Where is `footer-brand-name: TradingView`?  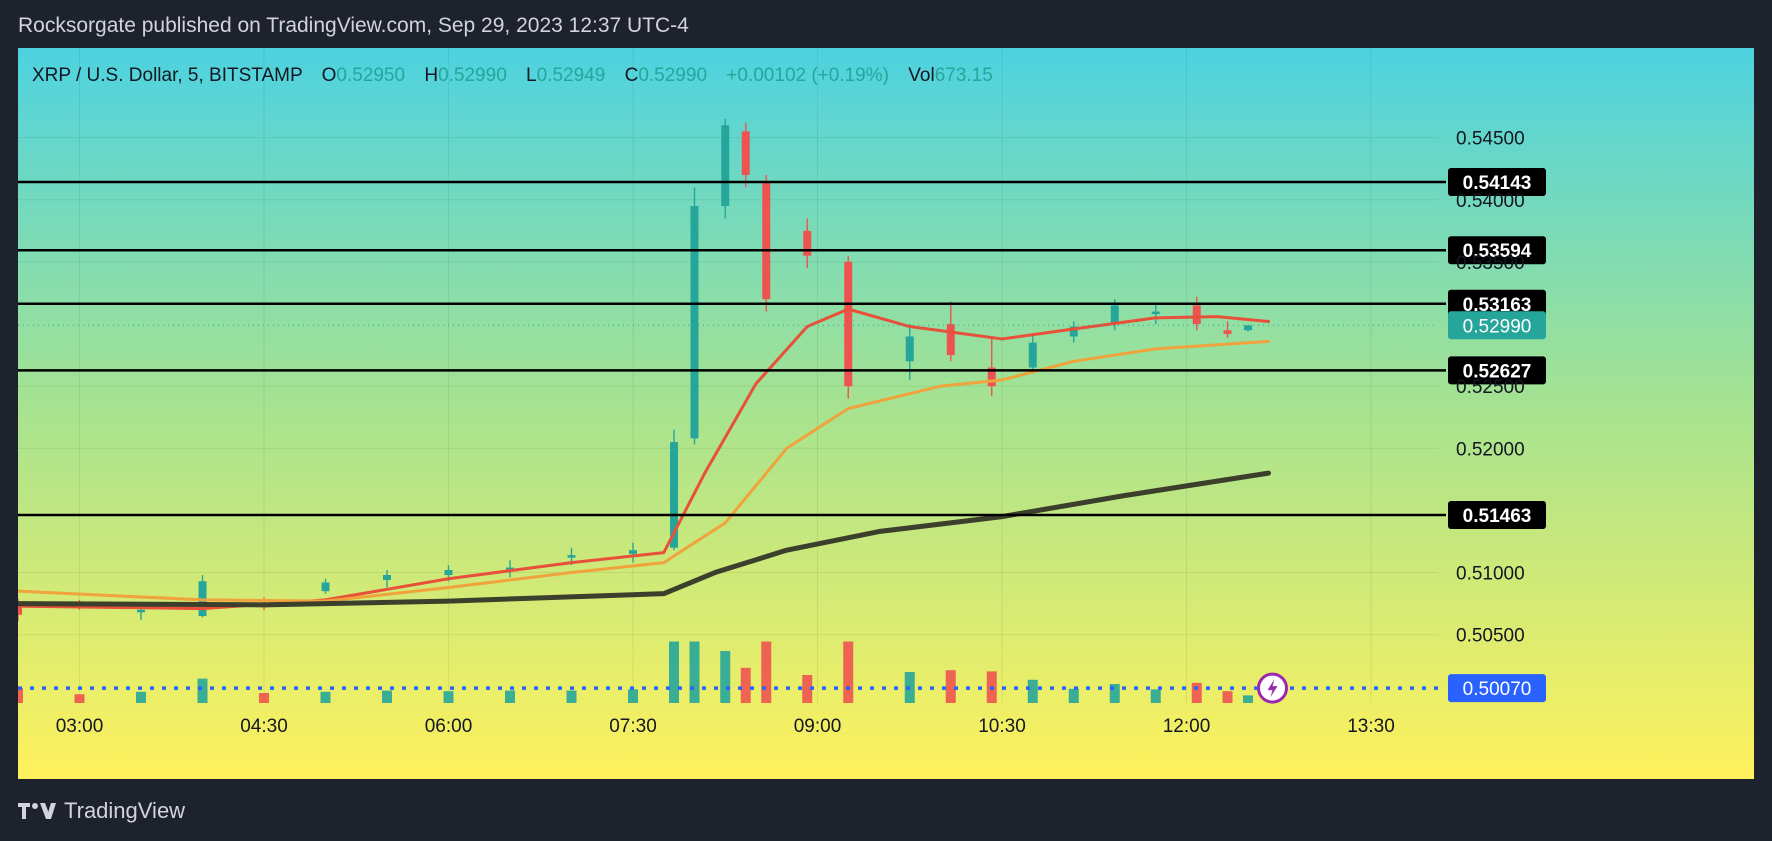 footer-brand-name: TradingView is located at coordinates (125, 810).